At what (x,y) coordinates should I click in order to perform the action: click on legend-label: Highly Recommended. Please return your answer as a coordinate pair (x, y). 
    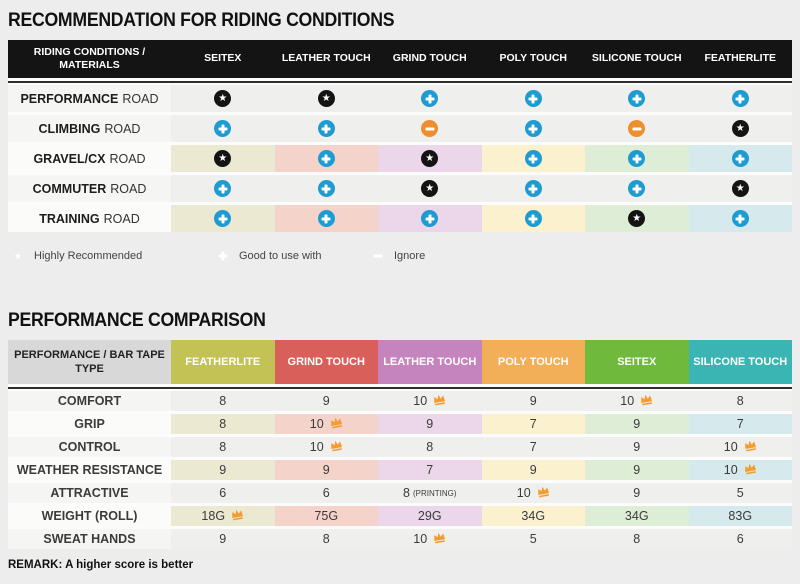
    Looking at the image, I should click on (88, 256).